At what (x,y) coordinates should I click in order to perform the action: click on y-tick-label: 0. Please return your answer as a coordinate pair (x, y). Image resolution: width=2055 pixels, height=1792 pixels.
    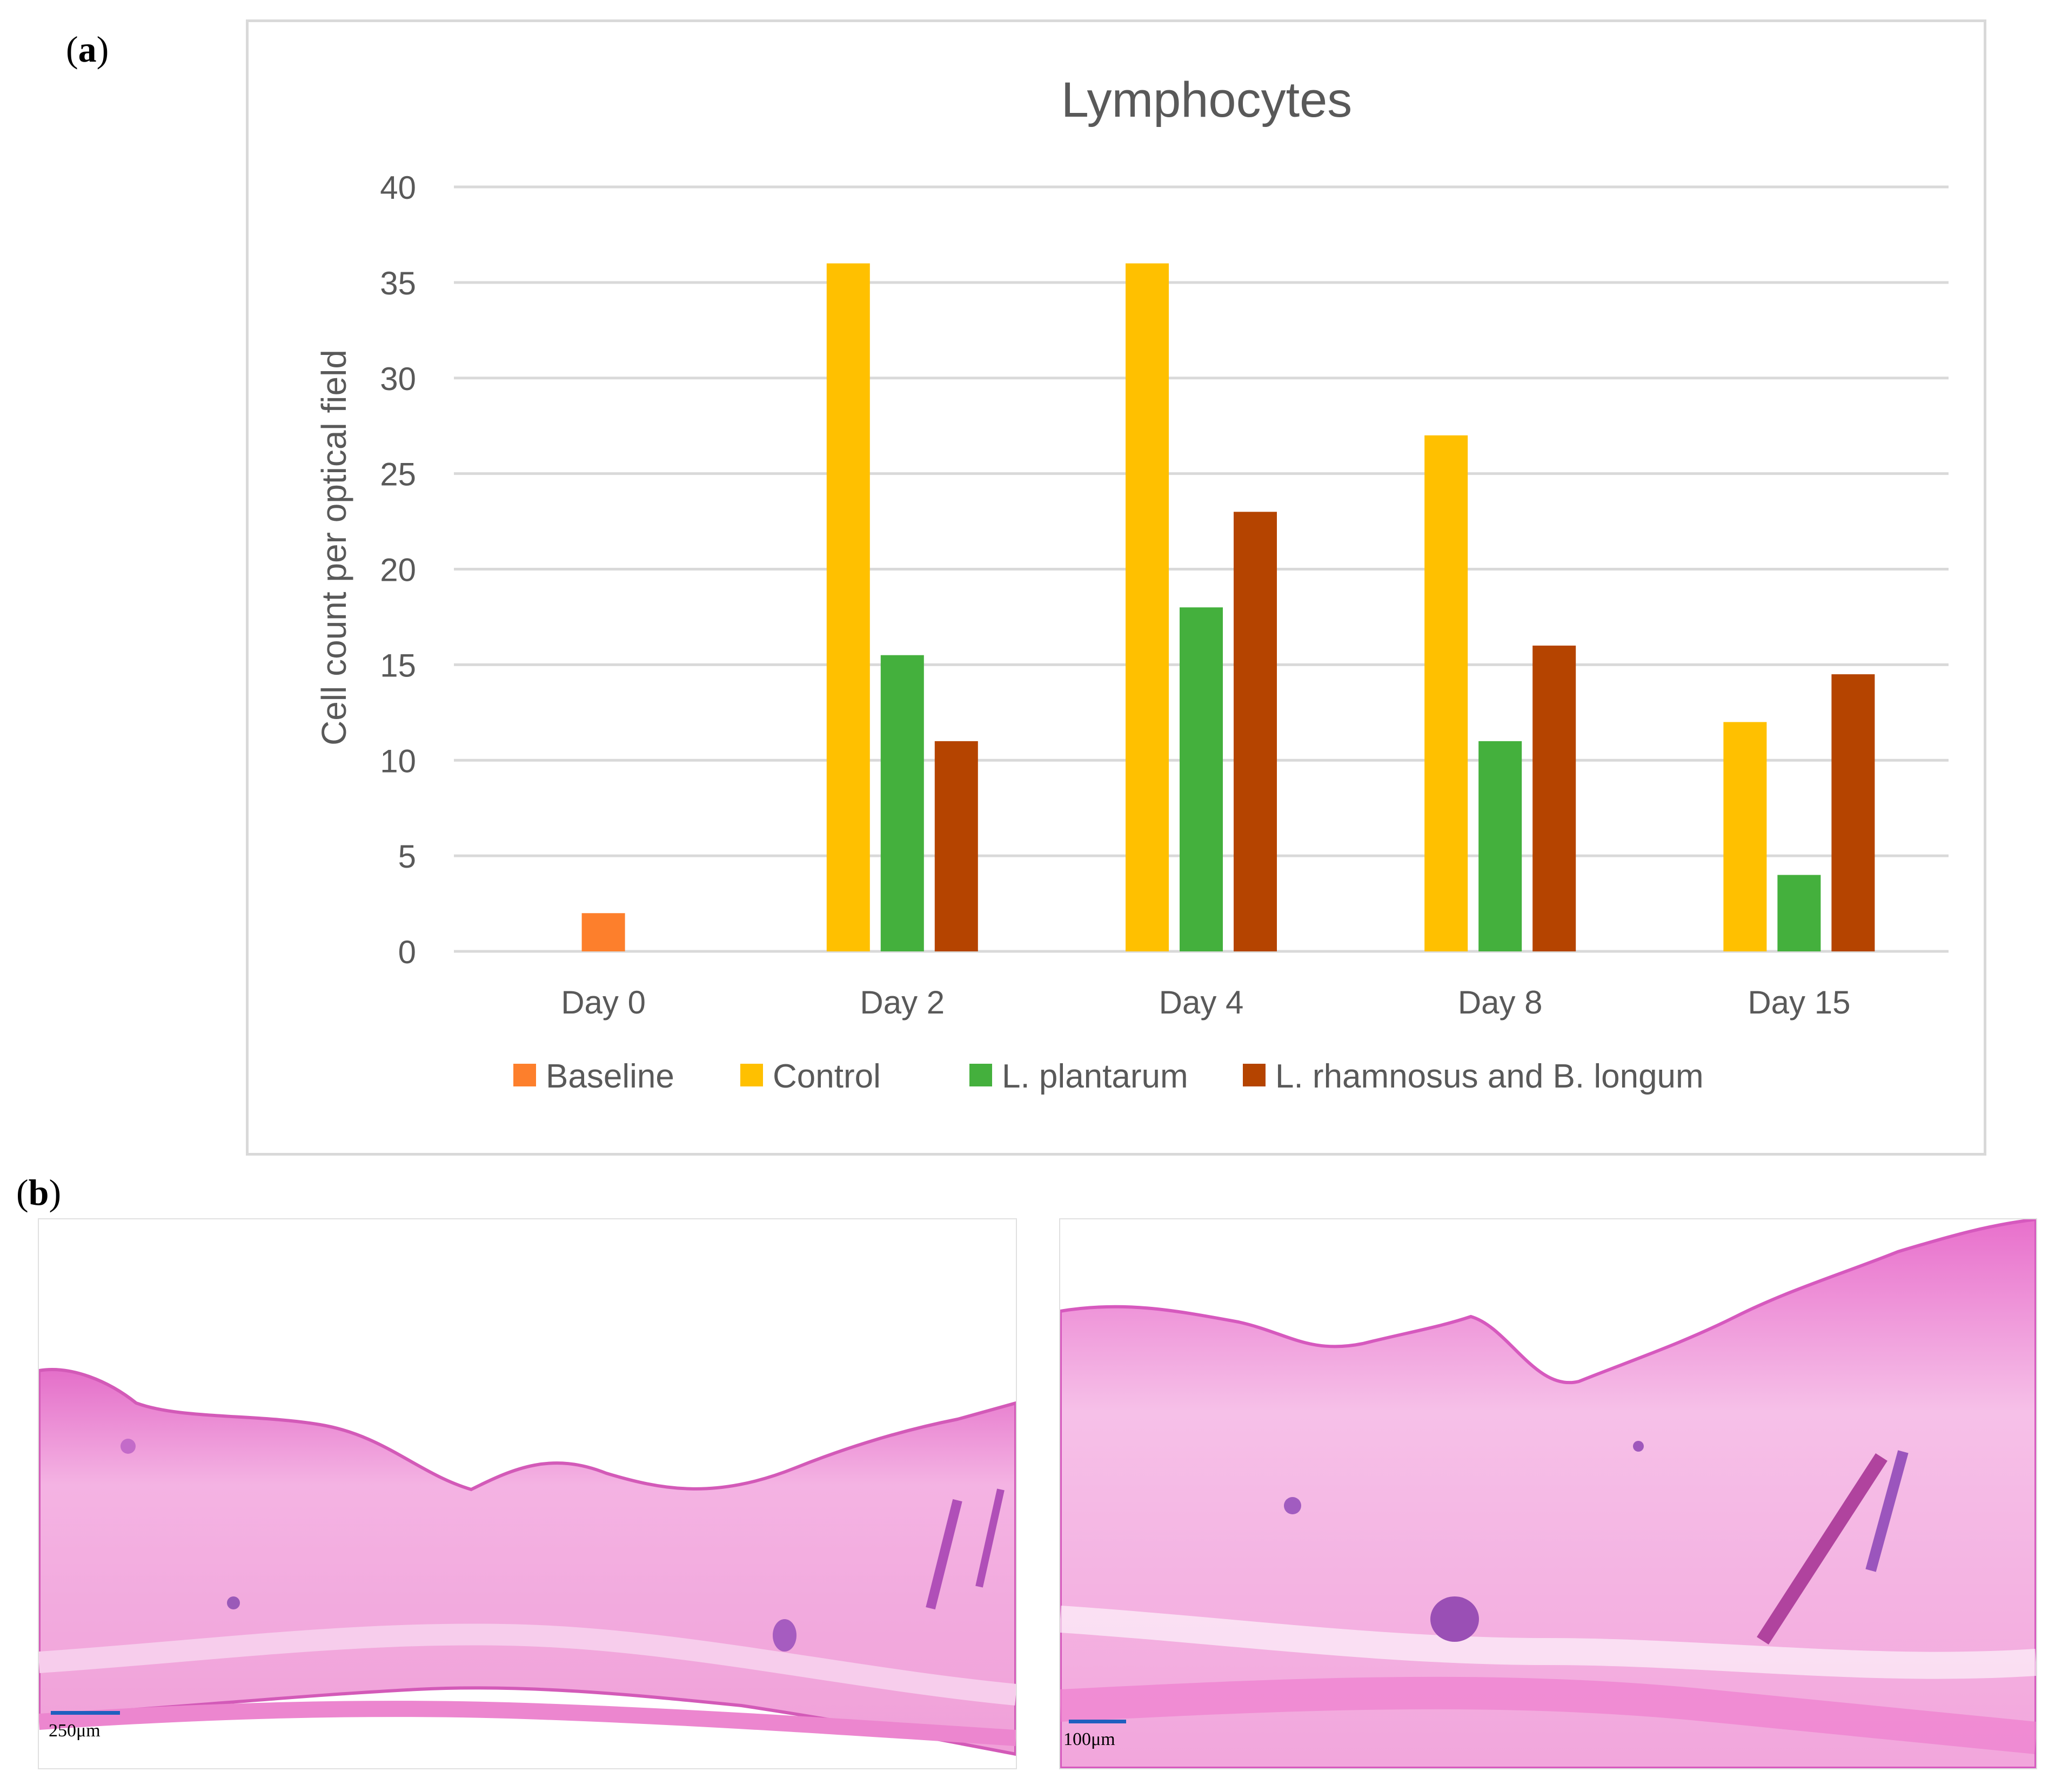
    Looking at the image, I should click on (407, 952).